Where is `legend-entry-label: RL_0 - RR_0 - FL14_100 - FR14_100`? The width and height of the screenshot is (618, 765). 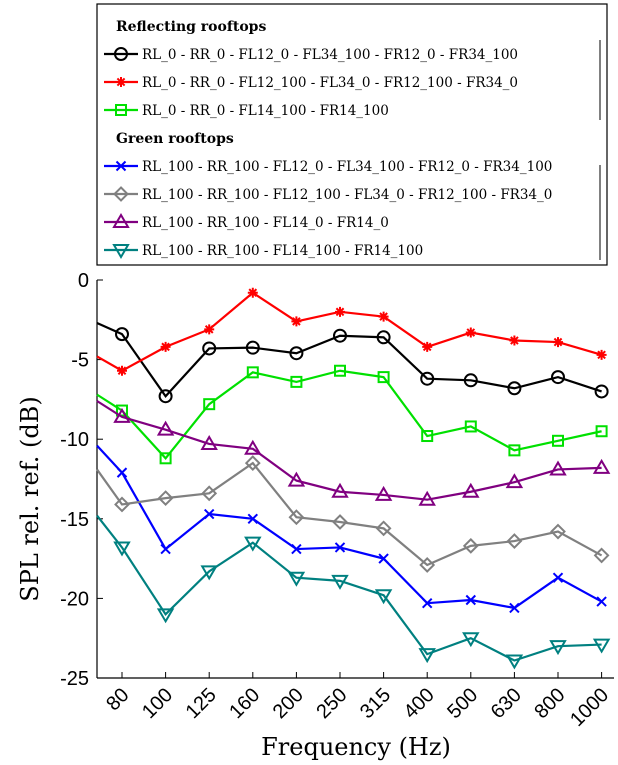
legend-entry-label: RL_0 - RR_0 - FL14_100 - FR14_100 is located at coordinates (265, 111).